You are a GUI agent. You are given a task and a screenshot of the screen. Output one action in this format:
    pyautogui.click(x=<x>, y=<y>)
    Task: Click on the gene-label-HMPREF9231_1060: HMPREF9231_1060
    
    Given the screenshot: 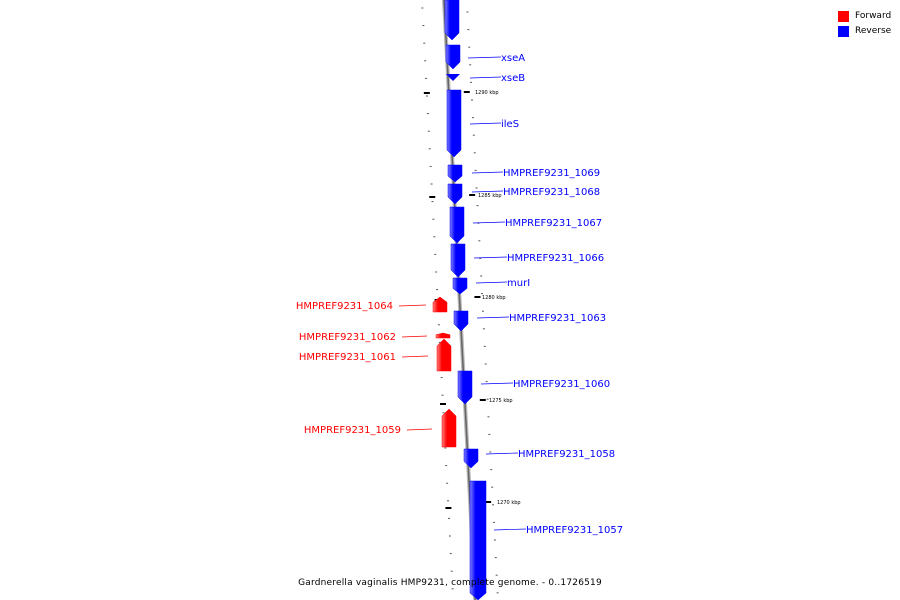 What is the action you would take?
    pyautogui.click(x=561, y=384)
    